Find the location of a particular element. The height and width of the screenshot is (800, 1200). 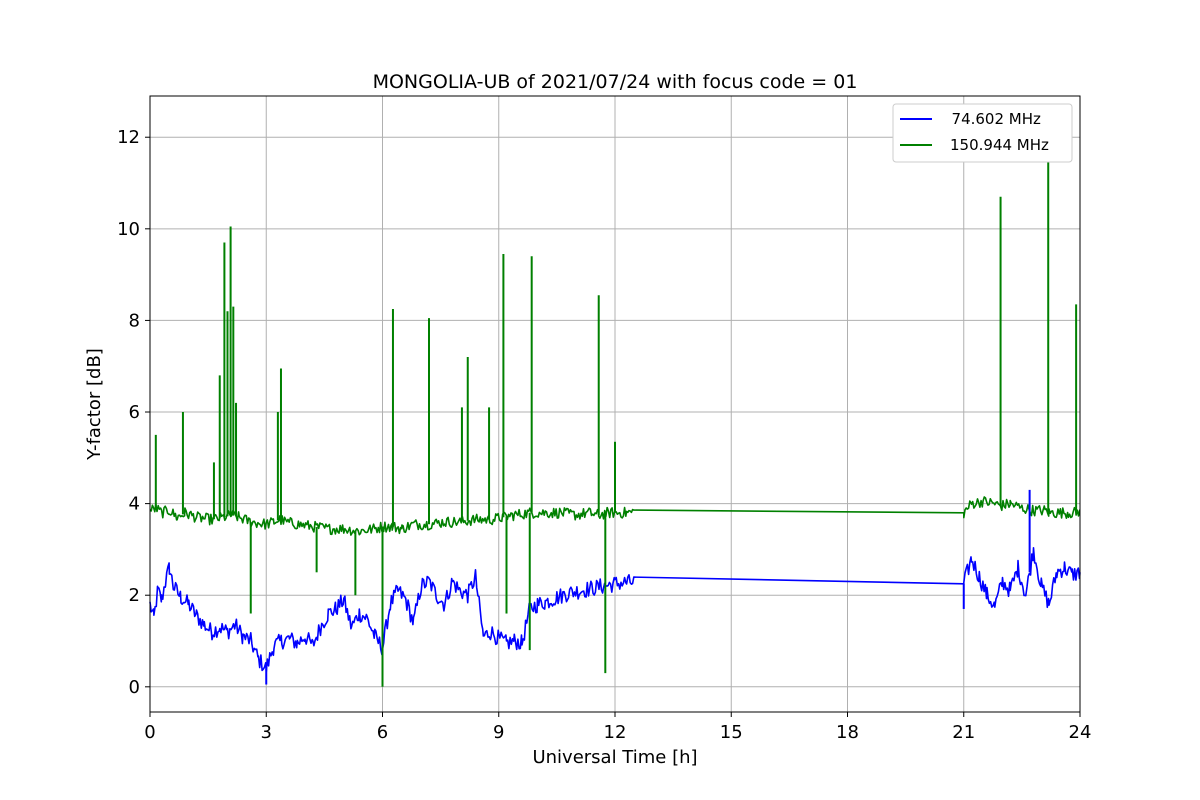

x-tick-label: 3 is located at coordinates (266, 732).